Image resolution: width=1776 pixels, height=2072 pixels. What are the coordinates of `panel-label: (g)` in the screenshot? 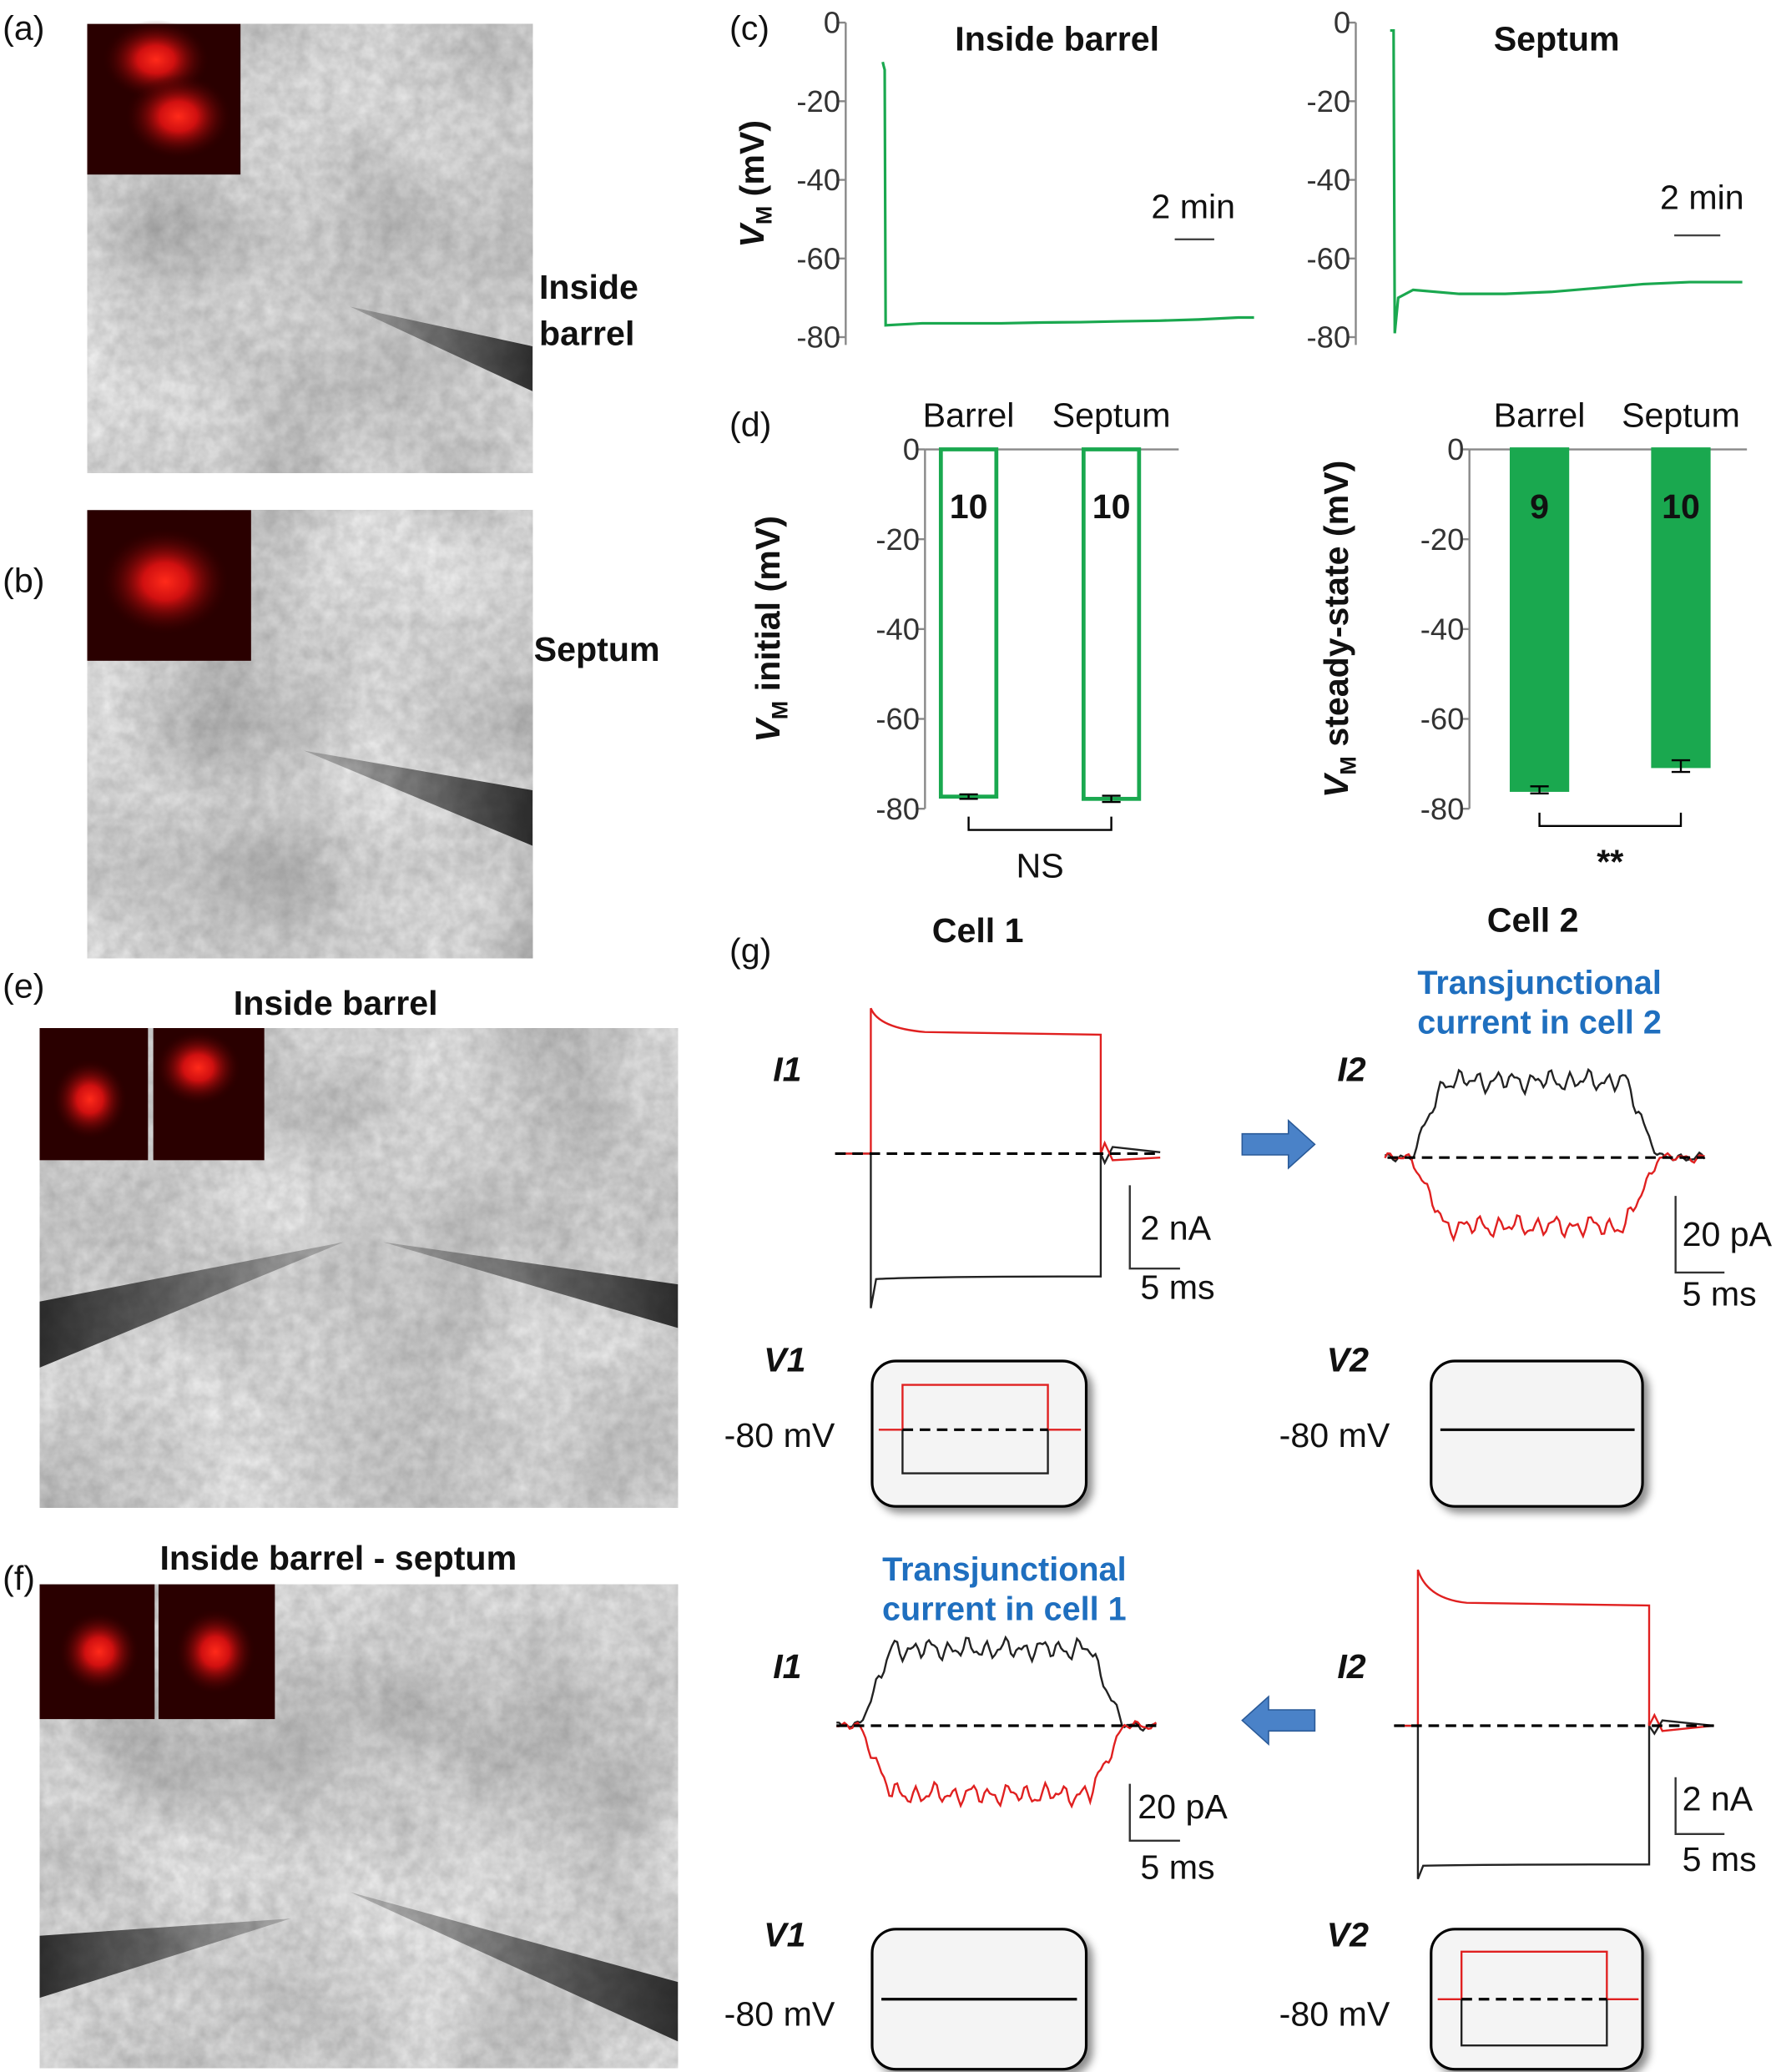 It's located at (750, 950).